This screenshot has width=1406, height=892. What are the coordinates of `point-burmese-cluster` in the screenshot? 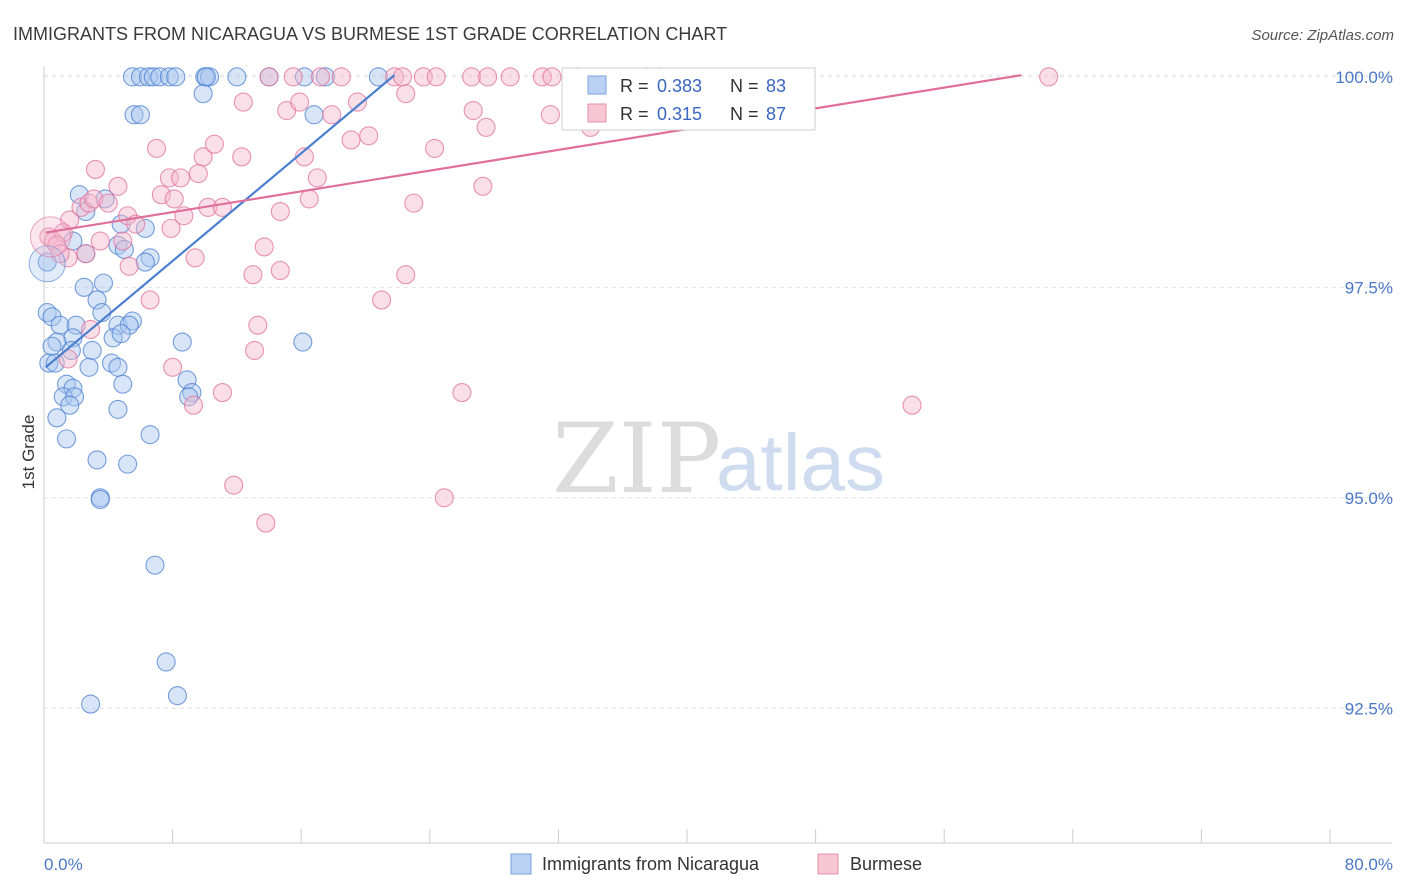 It's located at (50, 237).